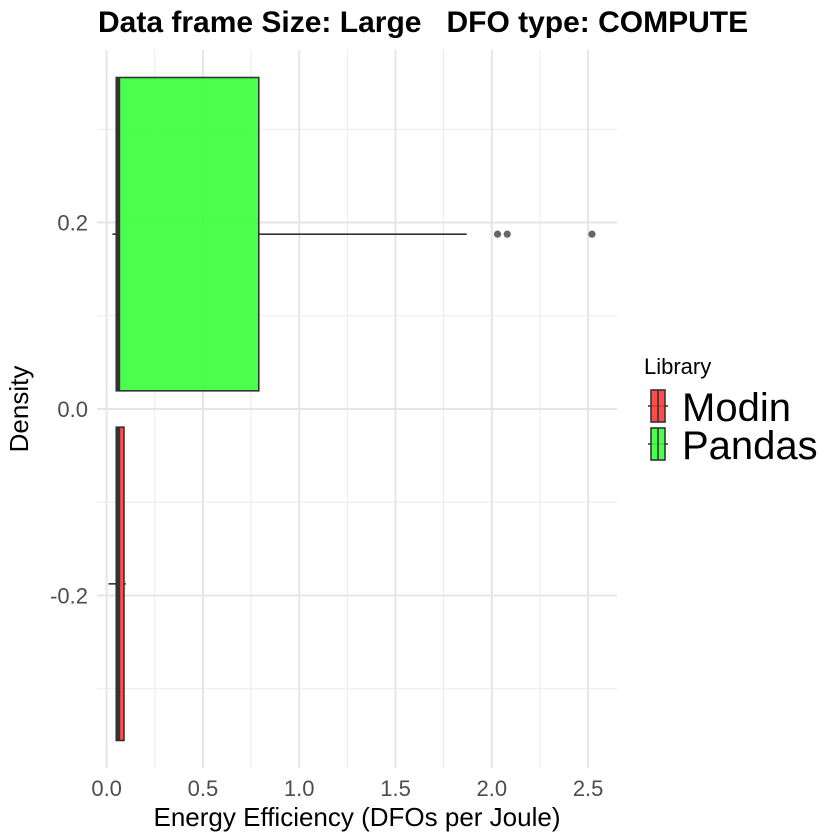  I want to click on x-tick-label: 0.0, so click(106, 788).